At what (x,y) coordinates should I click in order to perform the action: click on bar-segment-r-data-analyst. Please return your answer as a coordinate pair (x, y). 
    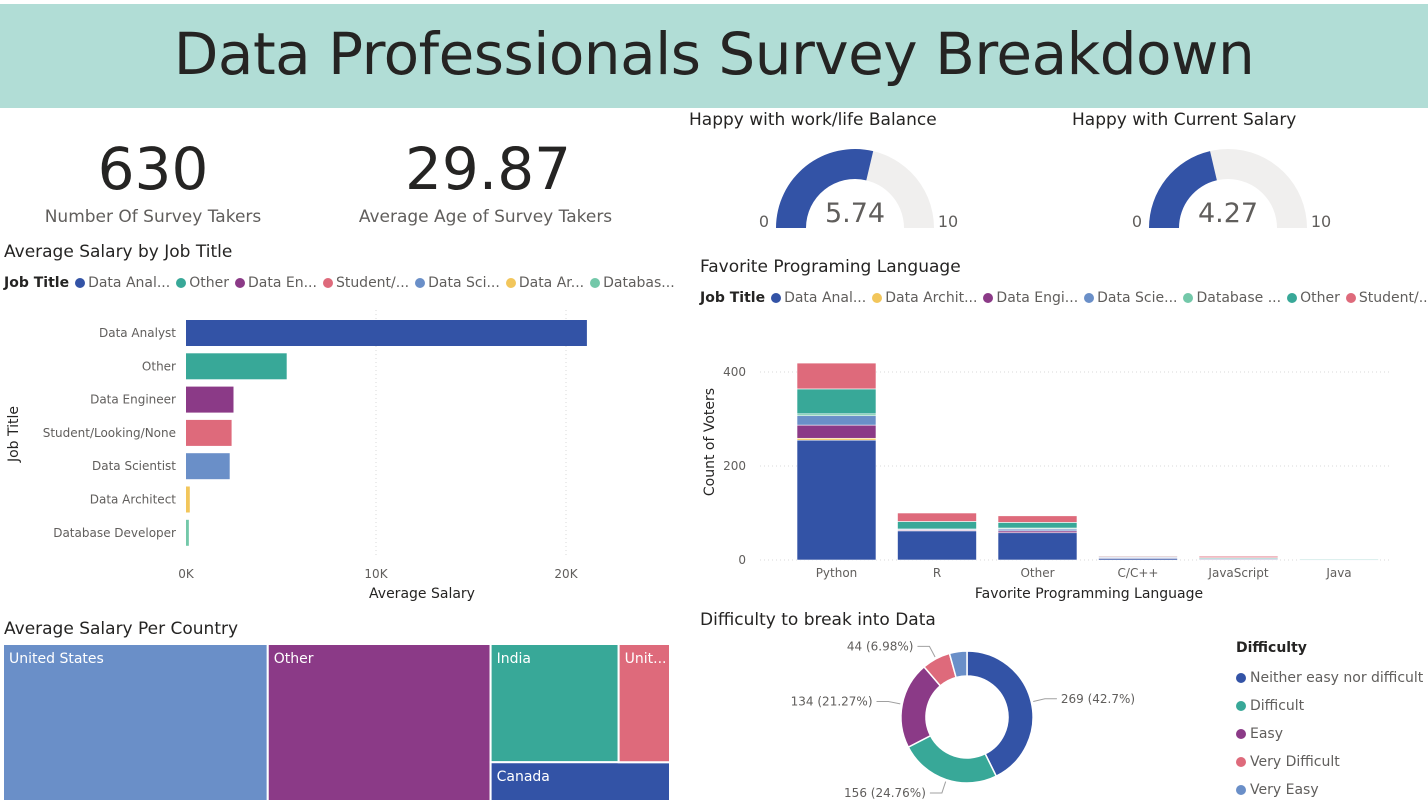
    Looking at the image, I should click on (937, 545).